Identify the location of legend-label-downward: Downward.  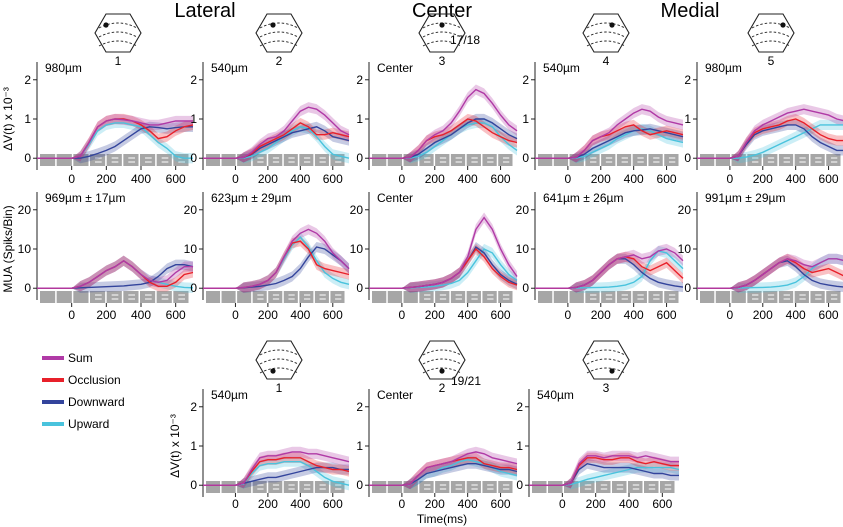
(96, 402).